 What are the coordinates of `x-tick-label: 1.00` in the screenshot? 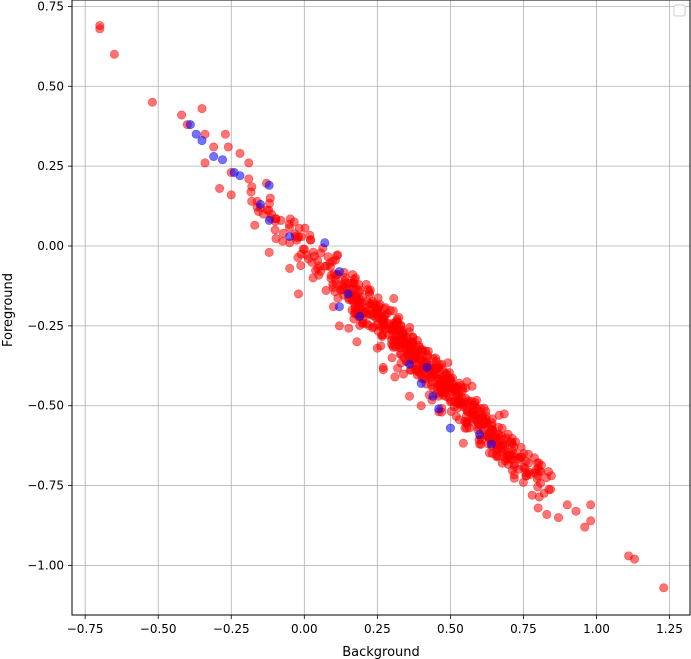 It's located at (596, 629).